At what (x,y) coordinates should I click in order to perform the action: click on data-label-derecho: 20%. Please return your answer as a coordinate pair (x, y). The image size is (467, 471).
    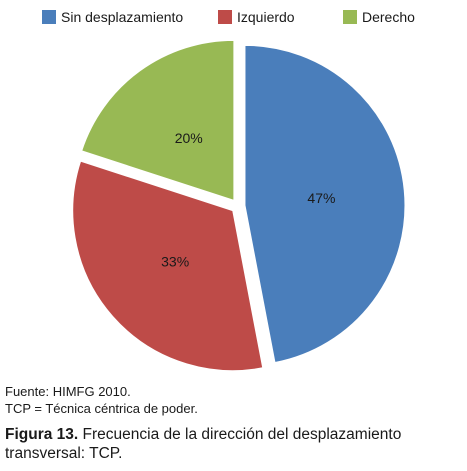
    Looking at the image, I should click on (189, 138).